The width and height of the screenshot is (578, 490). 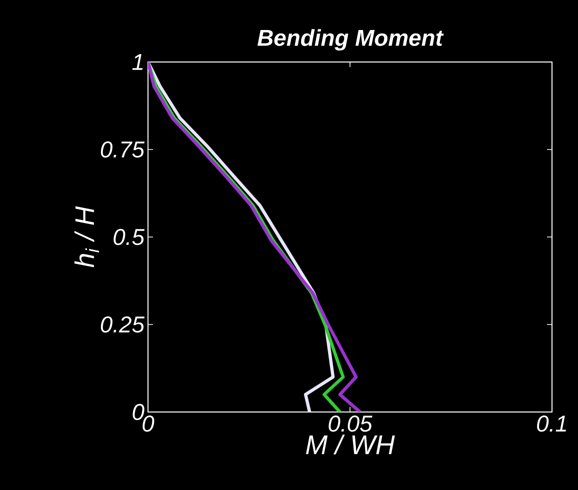 I want to click on y-tick-label: 0.5, so click(x=129, y=237).